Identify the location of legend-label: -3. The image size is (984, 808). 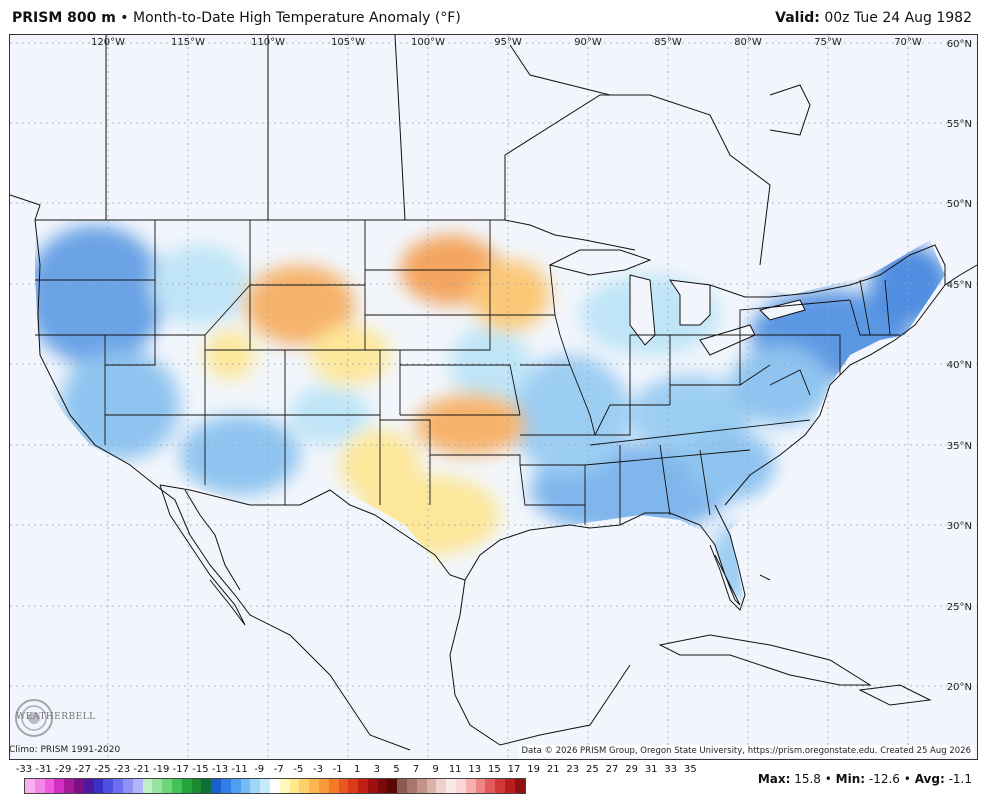
(318, 769).